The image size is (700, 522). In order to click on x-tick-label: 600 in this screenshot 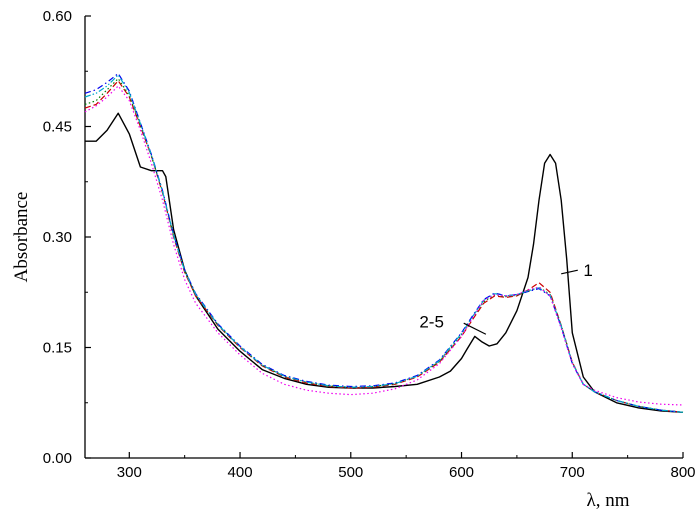, I will do `click(461, 472)`.